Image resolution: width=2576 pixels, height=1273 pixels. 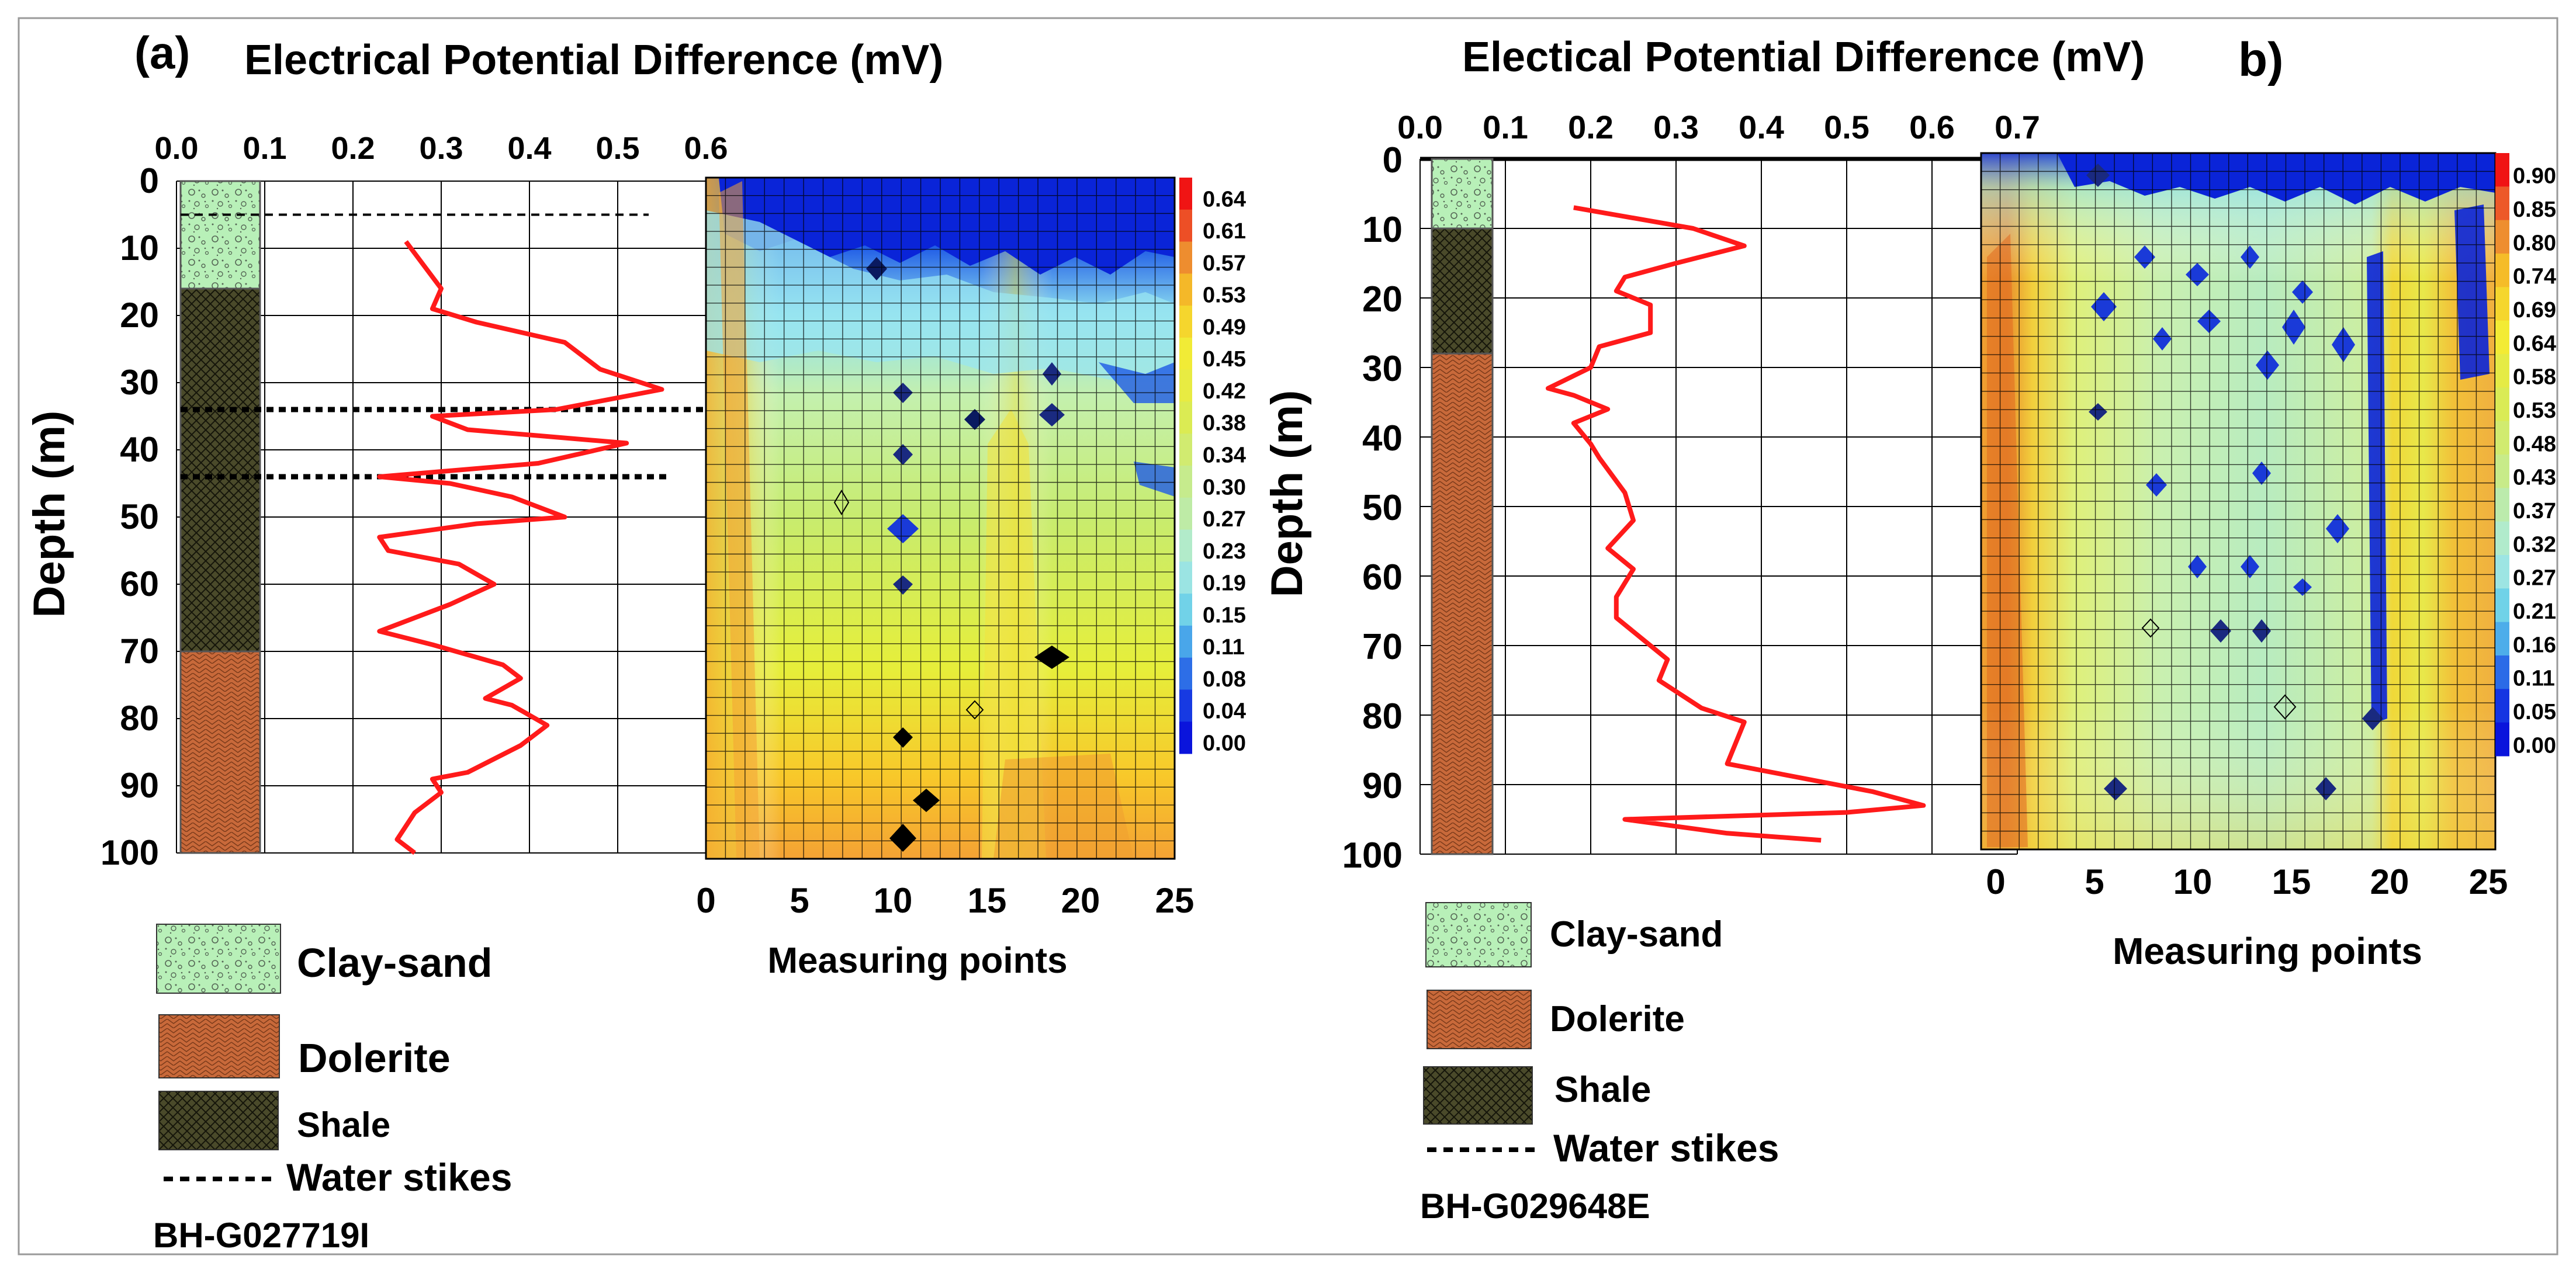 What do you see at coordinates (2238, 501) in the screenshot?
I see `contour-grid` at bounding box center [2238, 501].